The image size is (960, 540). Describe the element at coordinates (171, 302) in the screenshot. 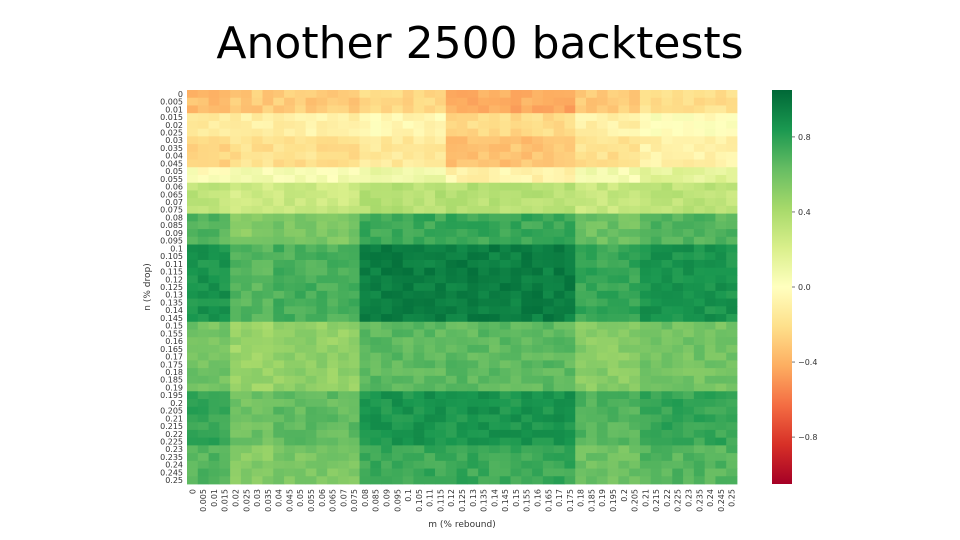

I see `y-tick-label: 0.135` at that location.